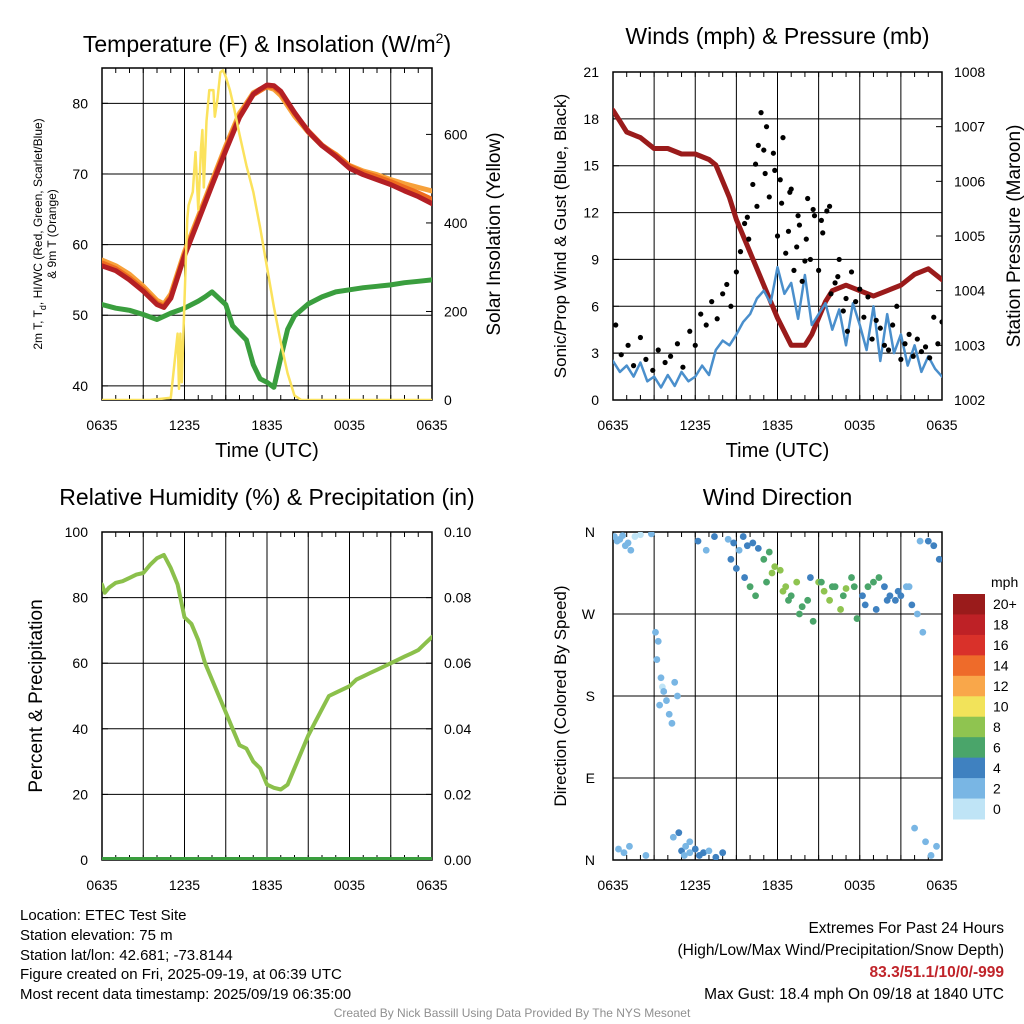 Image resolution: width=1024 pixels, height=1024 pixels. What do you see at coordinates (595, 306) in the screenshot?
I see `y-tick-label: 6` at bounding box center [595, 306].